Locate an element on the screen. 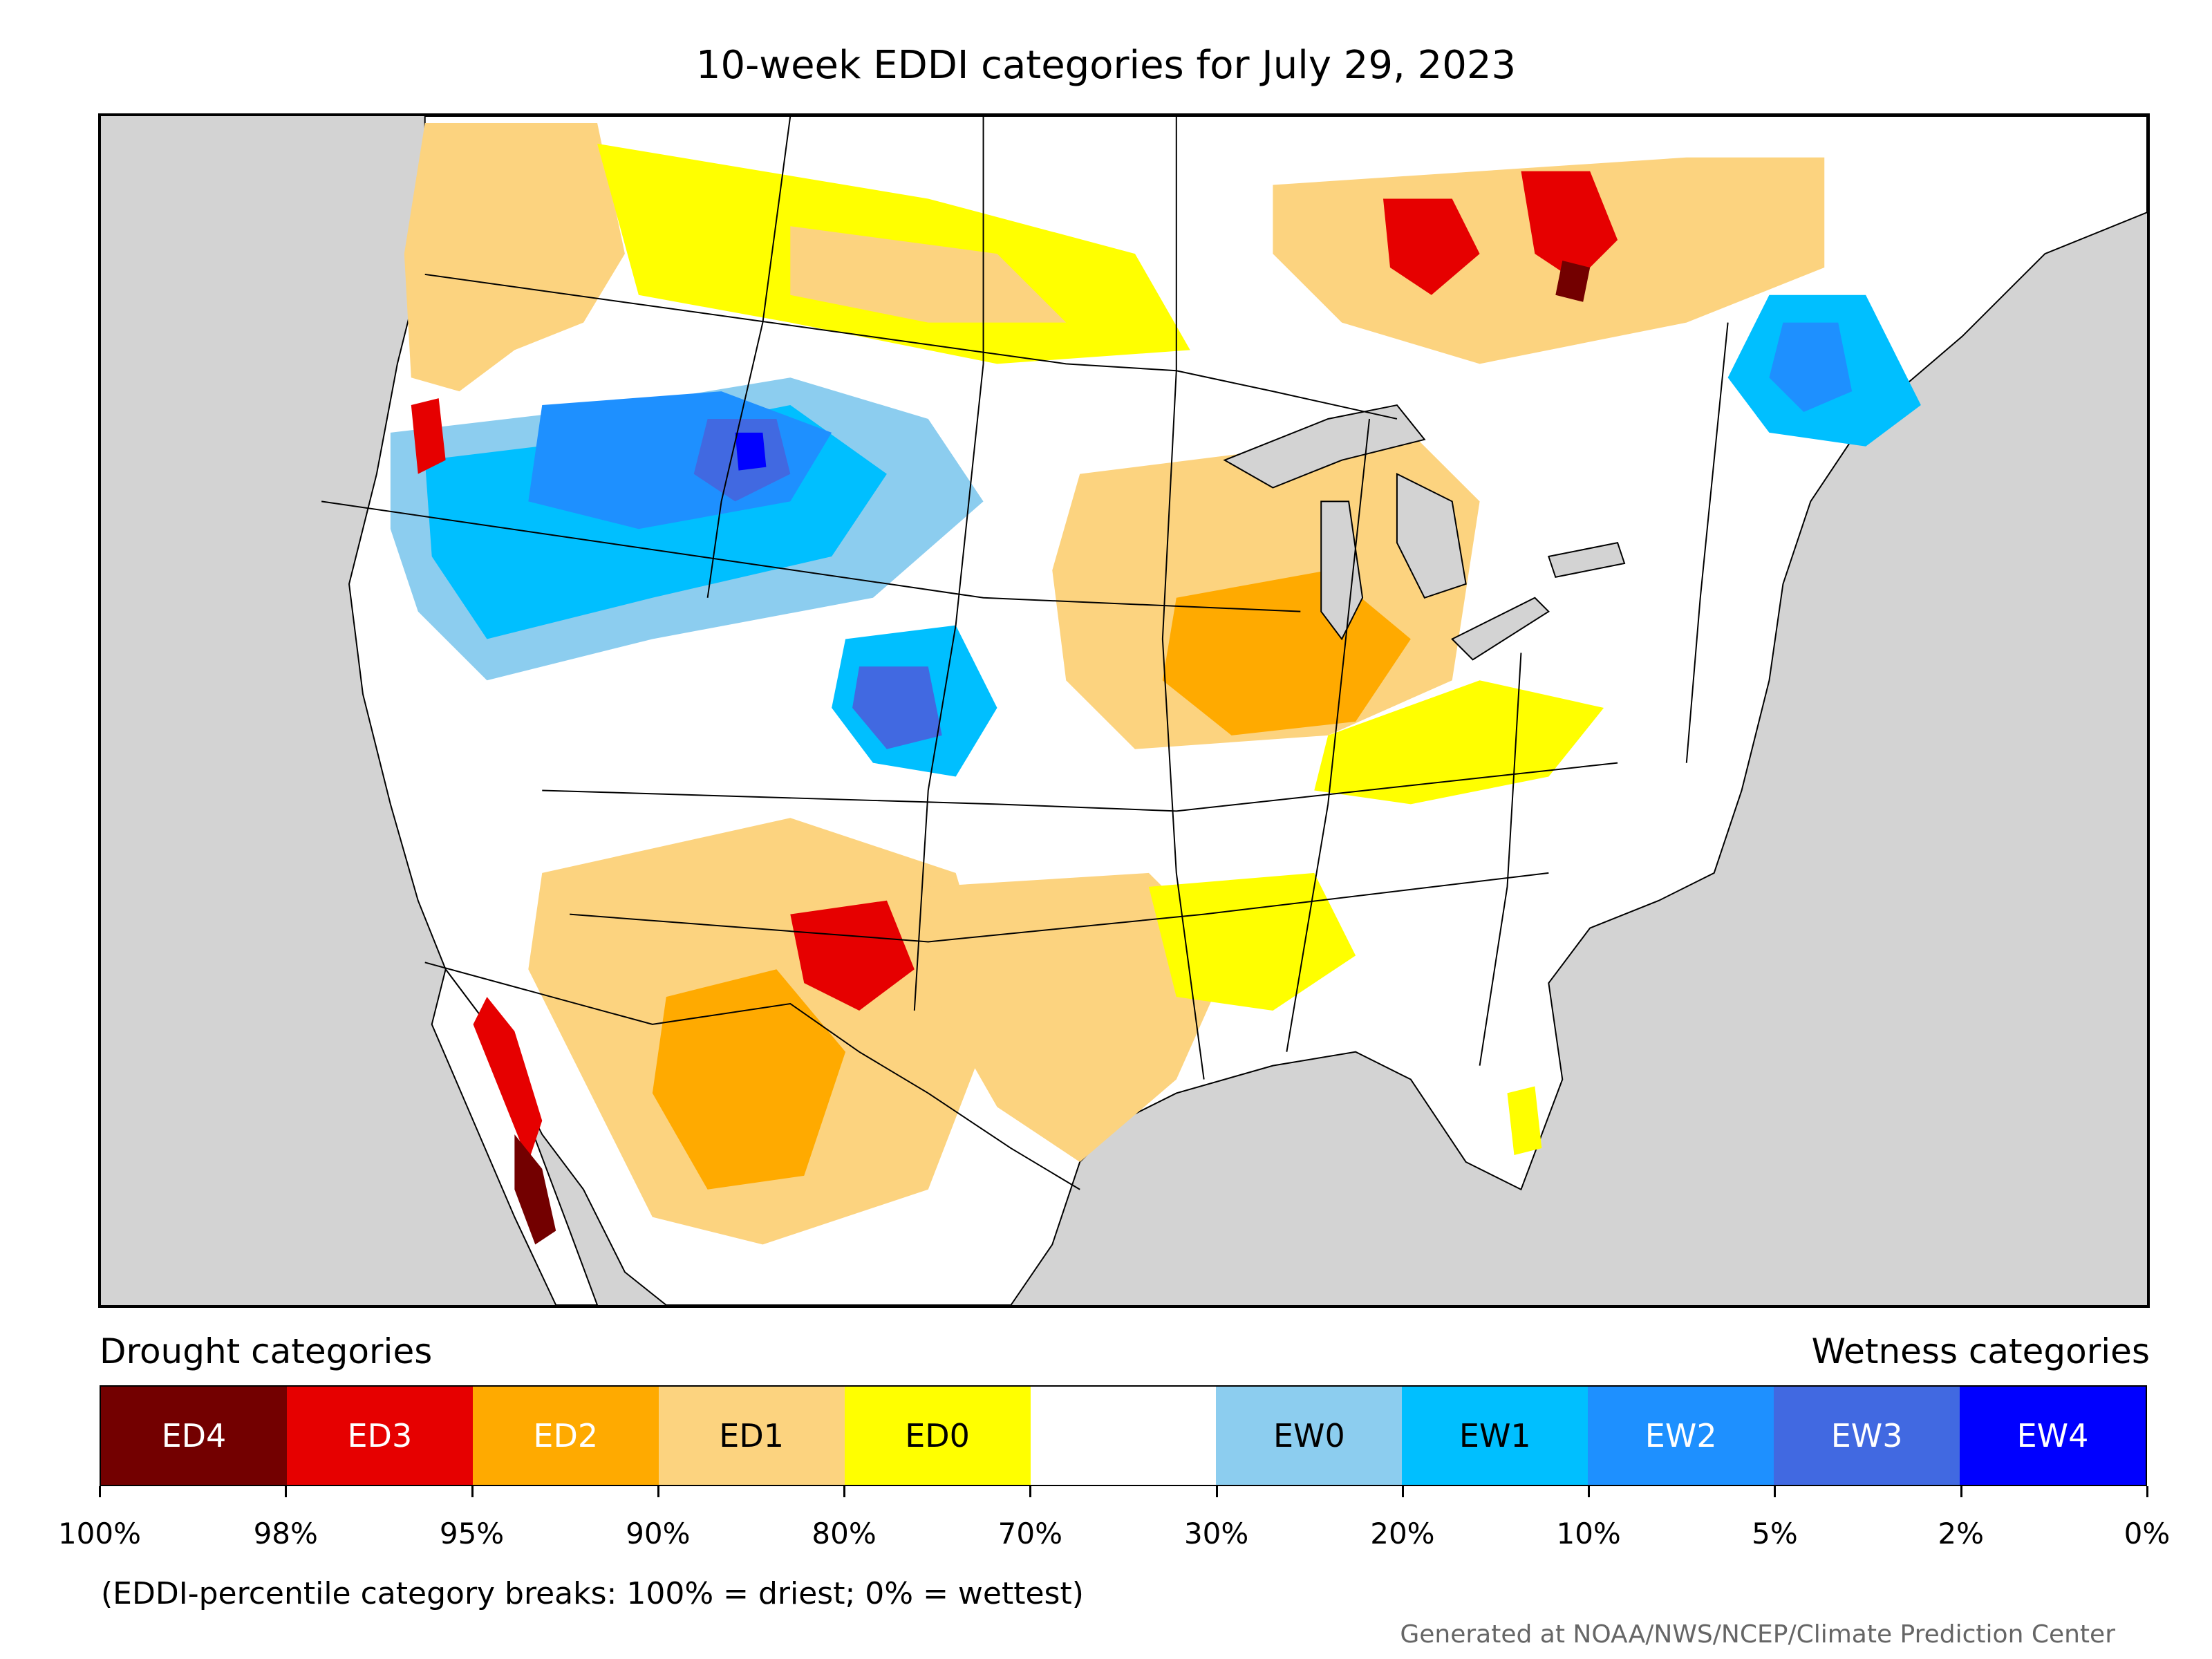  colorbar-tick-label: 80% is located at coordinates (845, 1534).